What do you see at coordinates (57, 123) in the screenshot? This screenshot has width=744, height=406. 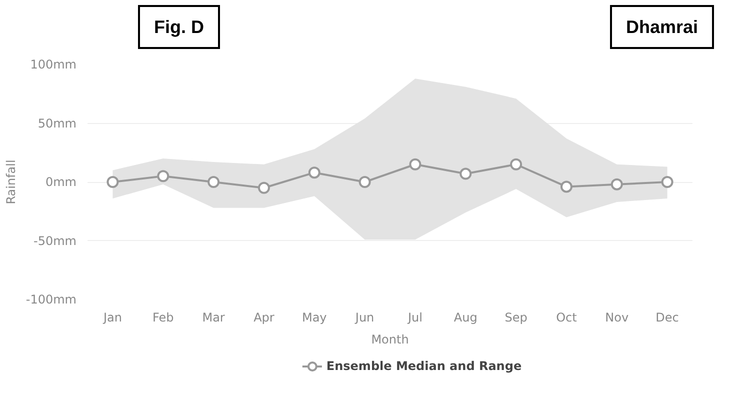 I see `y-tick-label: 50mm` at bounding box center [57, 123].